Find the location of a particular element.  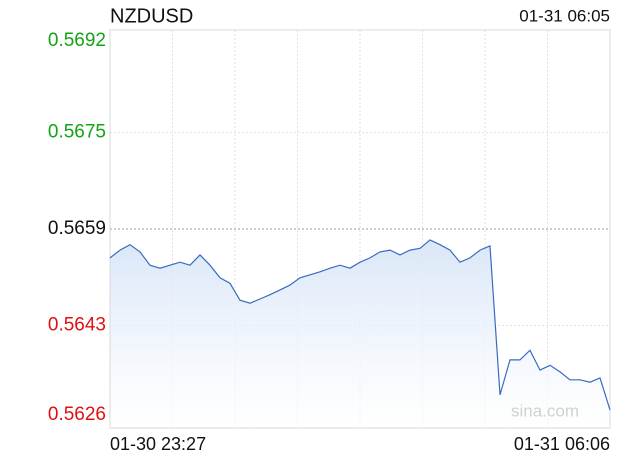

y-tick-label: 0.5692 is located at coordinates (77, 40).